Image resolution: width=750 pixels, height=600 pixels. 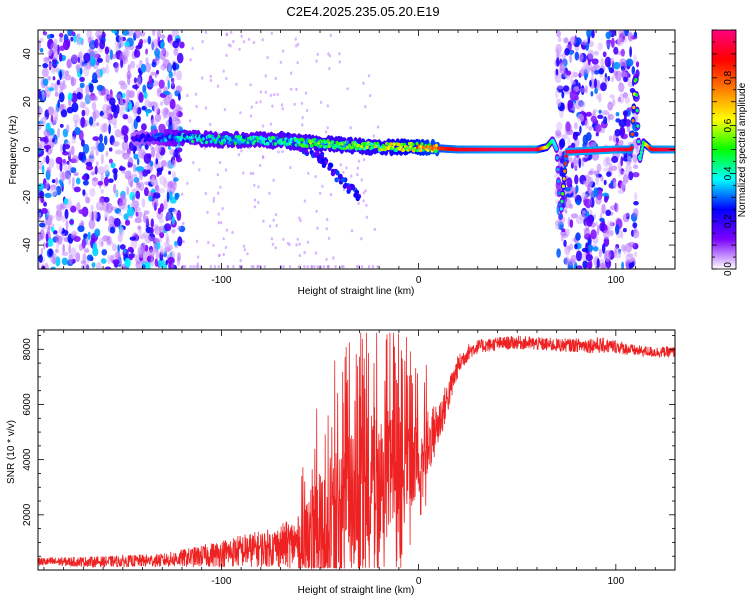 What do you see at coordinates (724, 152) in the screenshot?
I see `colorbar-ticks: 0.0 0.2 0.4 0.6 0.8` at bounding box center [724, 152].